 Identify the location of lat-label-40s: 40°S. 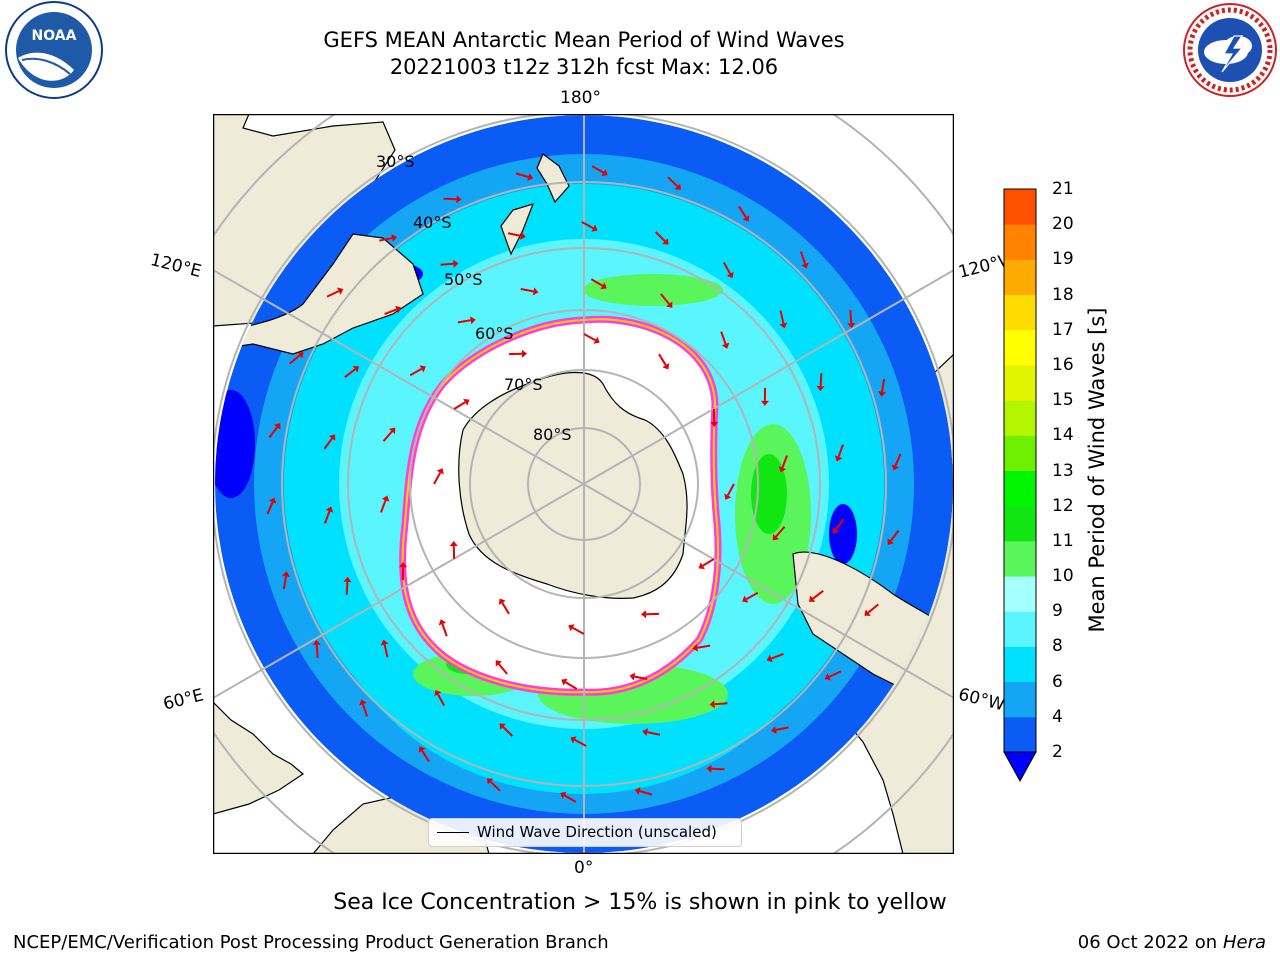
(432, 222).